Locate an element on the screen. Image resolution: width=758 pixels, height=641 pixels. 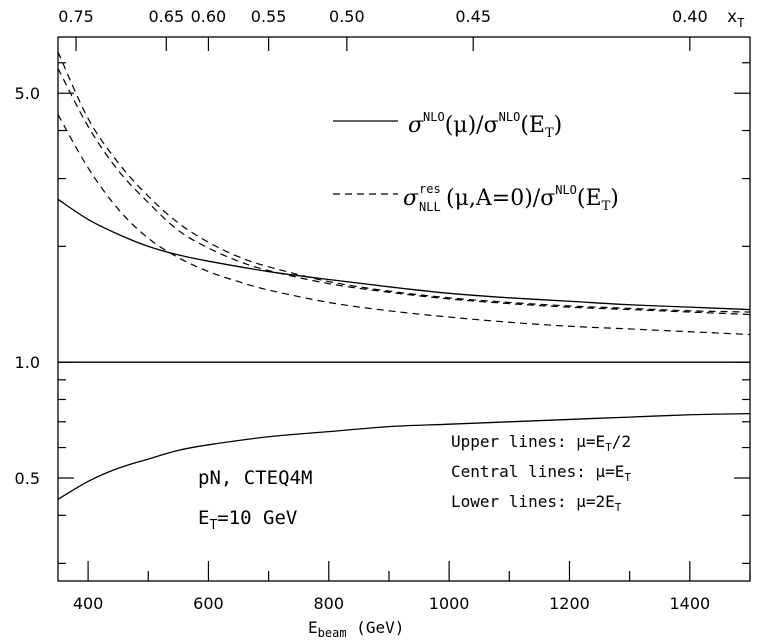
top-tick-label: 0.45 is located at coordinates (473, 16).